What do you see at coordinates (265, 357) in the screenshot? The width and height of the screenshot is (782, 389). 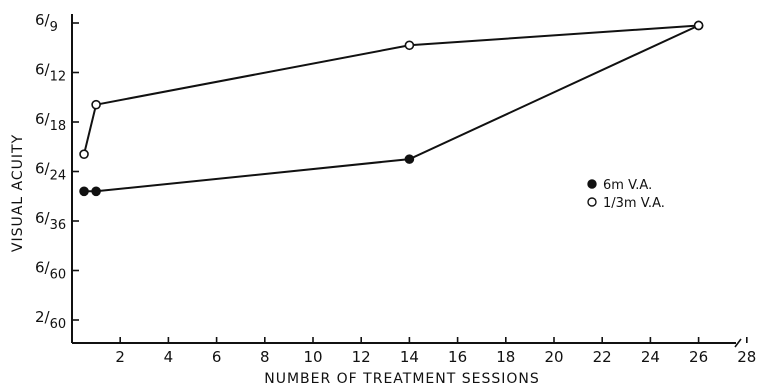 I see `x-tick-label: 8` at bounding box center [265, 357].